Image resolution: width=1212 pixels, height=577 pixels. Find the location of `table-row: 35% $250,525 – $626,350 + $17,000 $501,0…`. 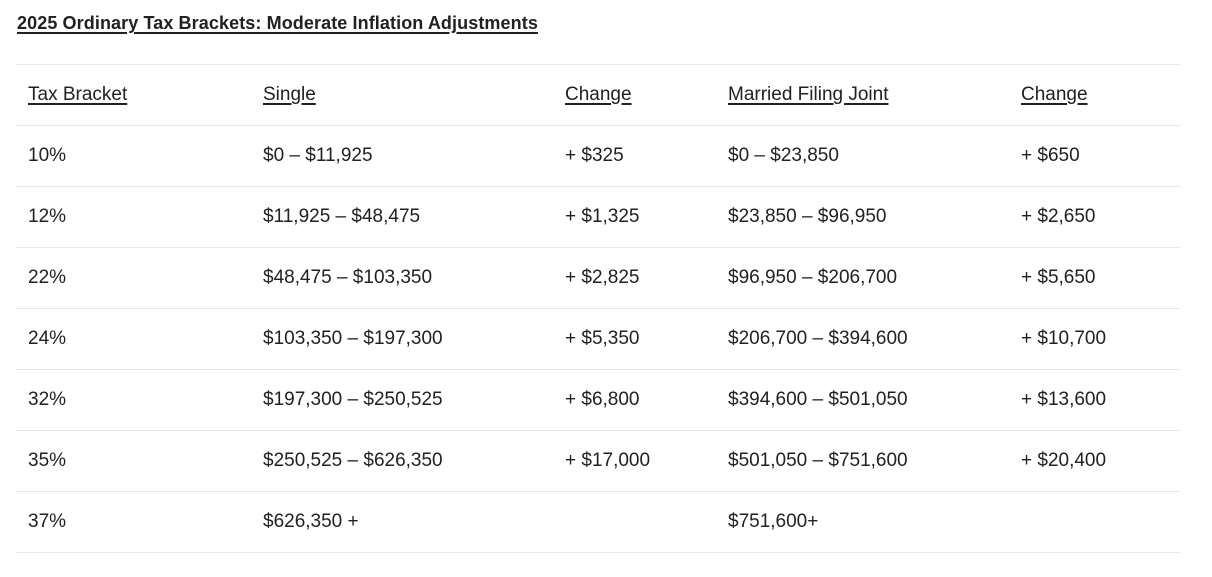

table-row: 35% $250,525 – $626,350 + $17,000 $501,0… is located at coordinates (598, 461).